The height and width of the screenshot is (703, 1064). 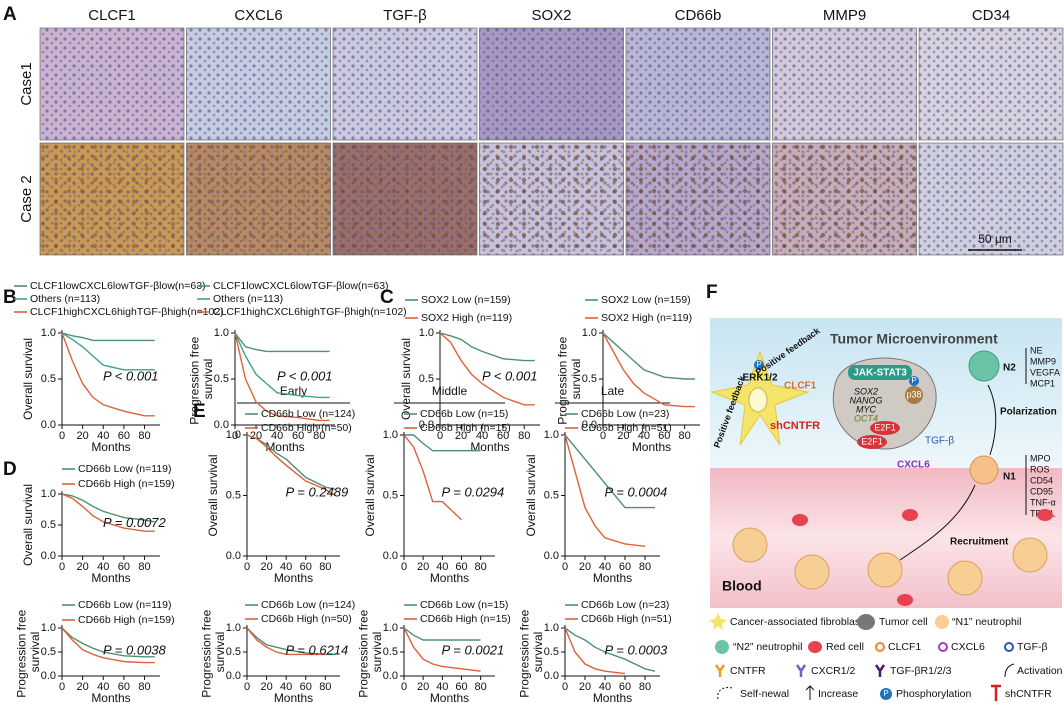 What do you see at coordinates (845, 647) in the screenshot?
I see `legend-text: Red cell` at bounding box center [845, 647].